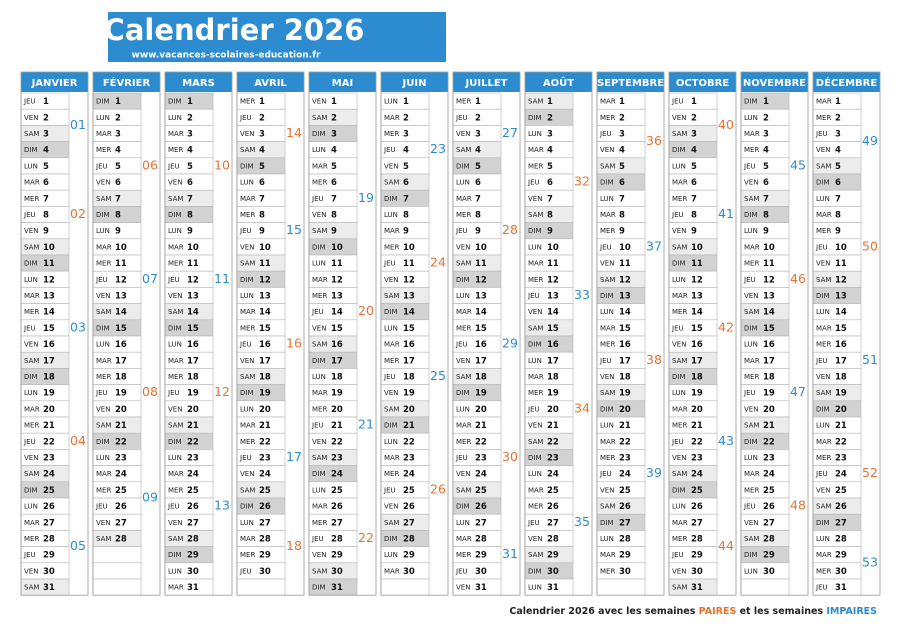 This screenshot has height=636, width=900. I want to click on day-number: 15, so click(625, 329).